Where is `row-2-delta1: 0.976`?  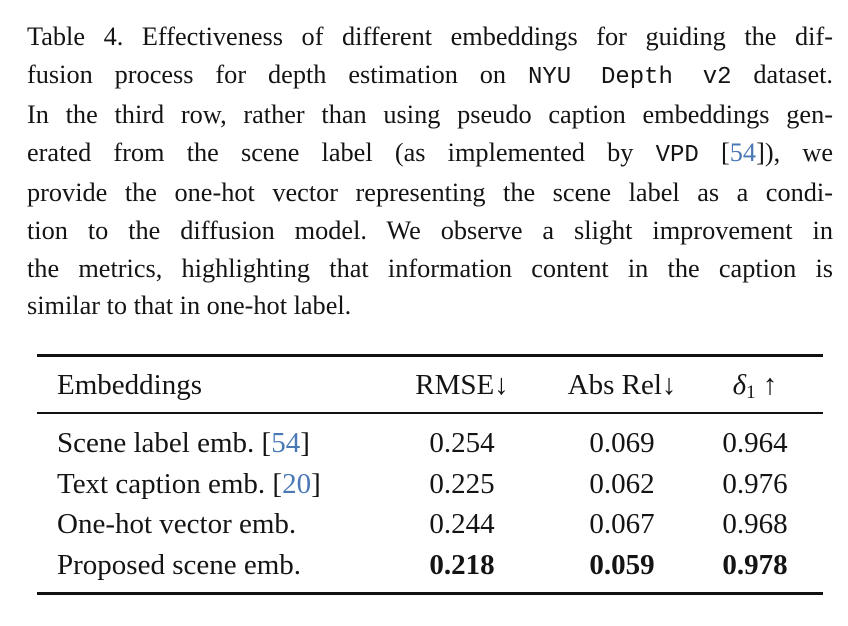
row-2-delta1: 0.976 is located at coordinates (755, 484).